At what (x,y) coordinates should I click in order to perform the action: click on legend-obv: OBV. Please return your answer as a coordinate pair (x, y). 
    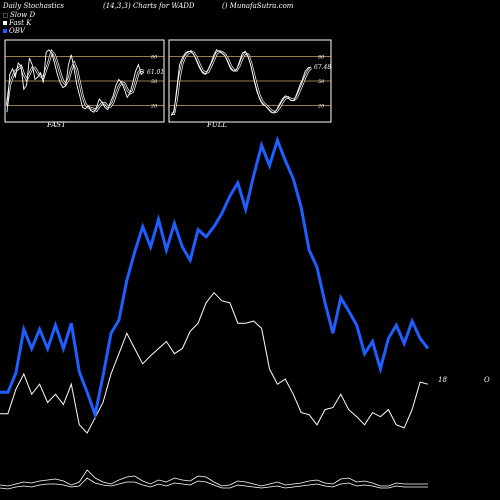
    Looking at the image, I should click on (14, 31).